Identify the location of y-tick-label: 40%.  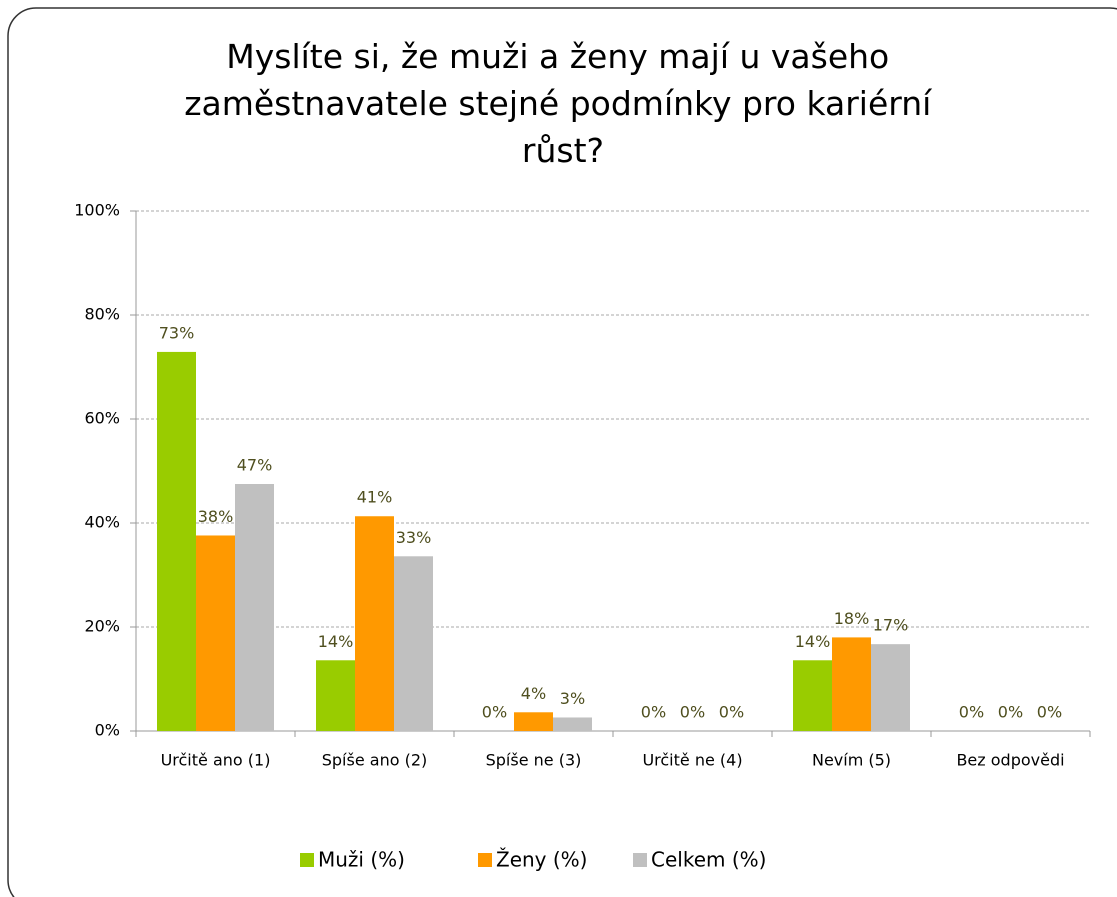
(102, 522).